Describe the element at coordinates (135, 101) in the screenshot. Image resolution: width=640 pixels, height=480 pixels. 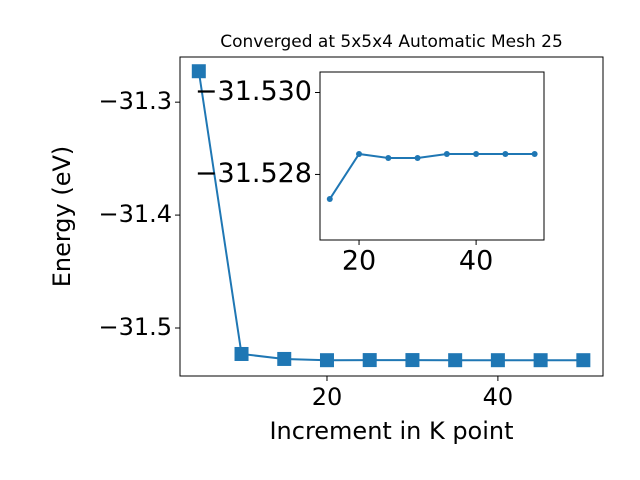
I see `y-tick-label: −31.3` at that location.